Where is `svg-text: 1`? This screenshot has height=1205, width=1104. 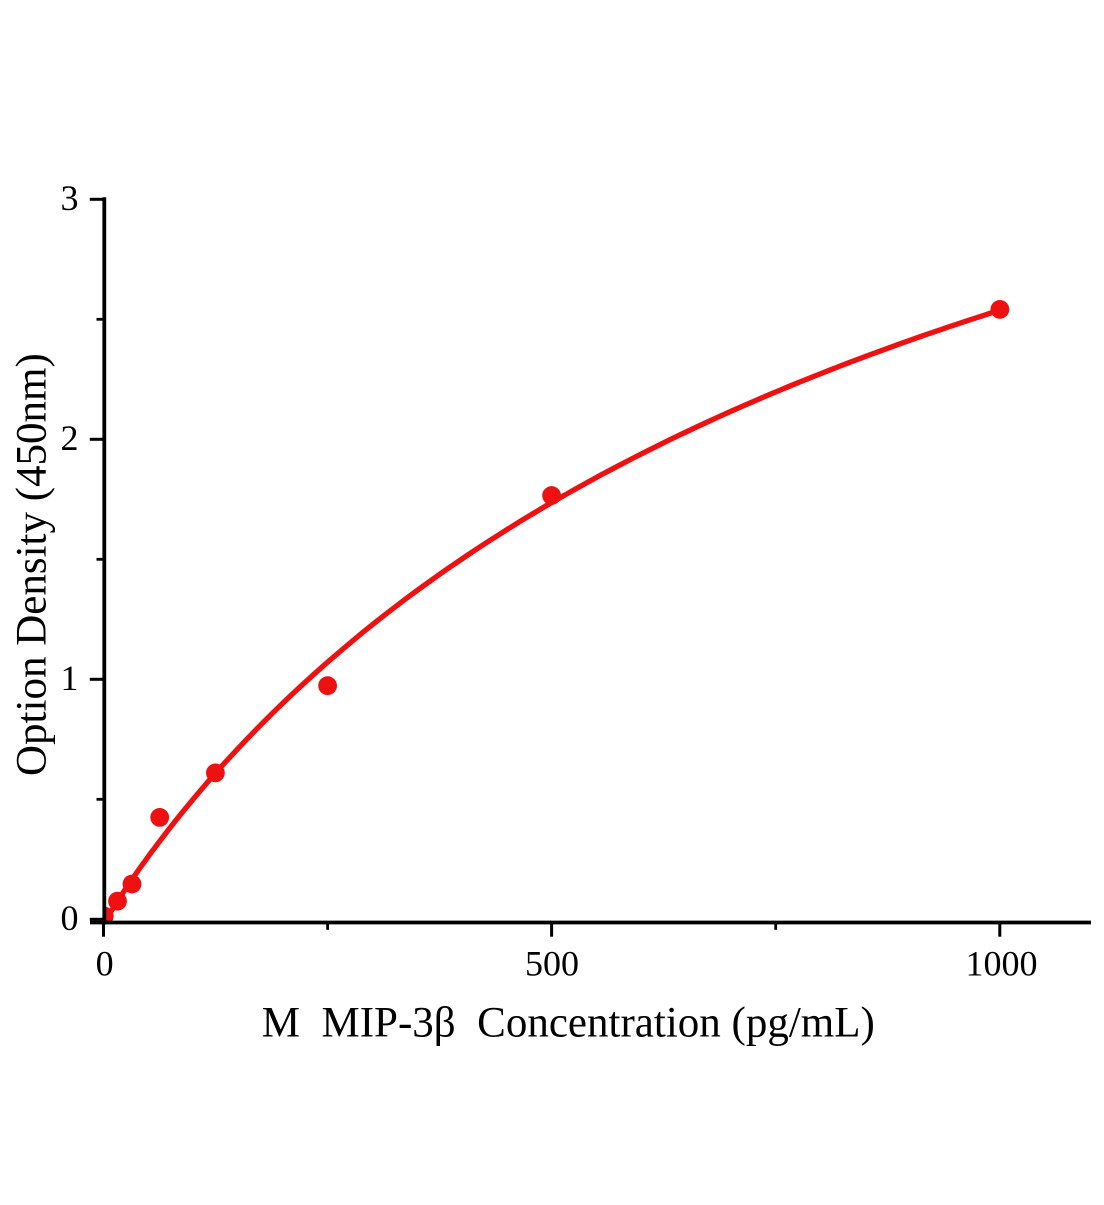
svg-text: 1 is located at coordinates (70, 678).